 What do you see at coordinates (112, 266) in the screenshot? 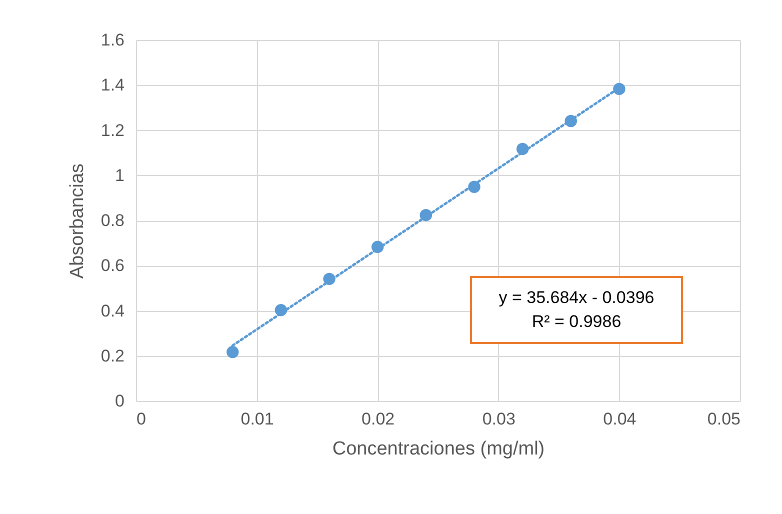
I see `y-tick-label: 0.6` at bounding box center [112, 266].